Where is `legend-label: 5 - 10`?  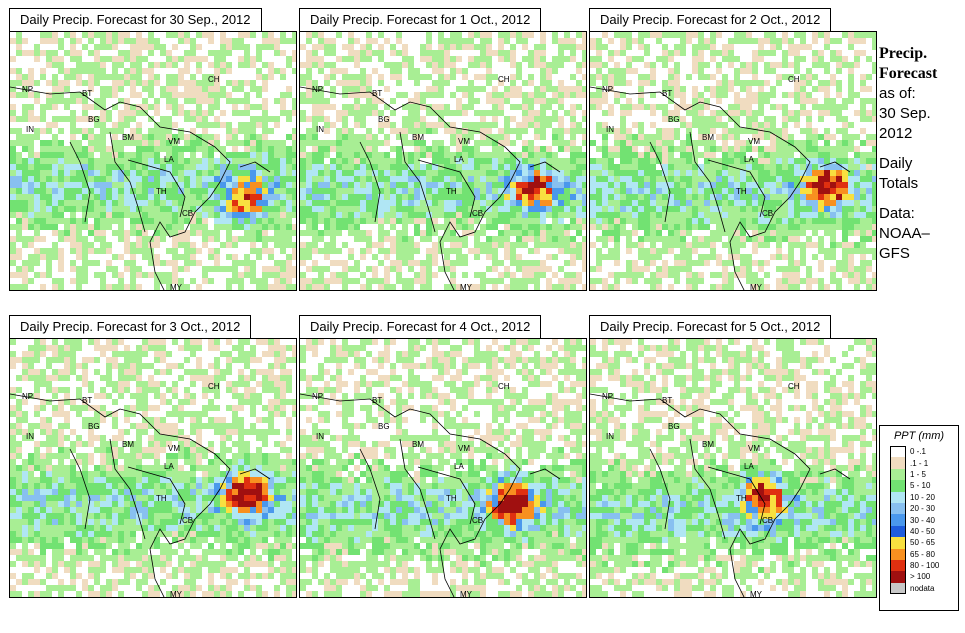 legend-label: 5 - 10 is located at coordinates (920, 486).